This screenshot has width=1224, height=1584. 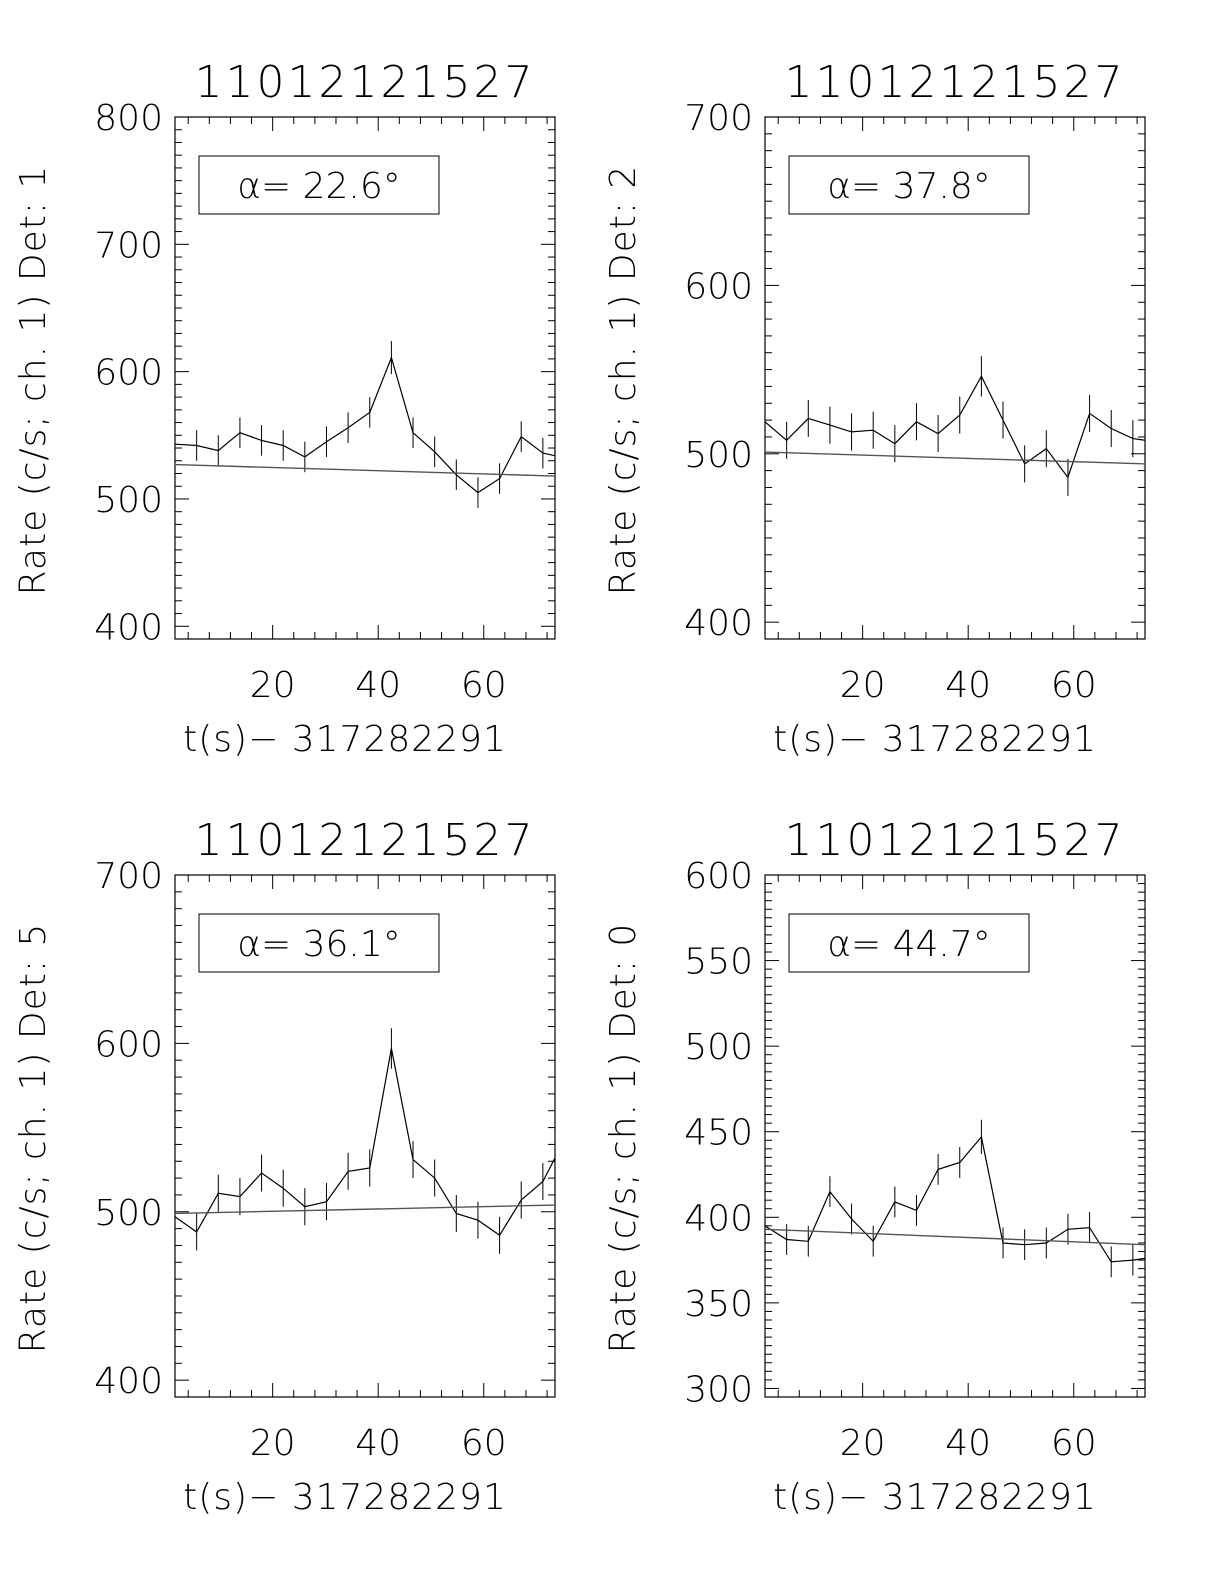 What do you see at coordinates (718, 1389) in the screenshot?
I see `y-tick-label: 300` at bounding box center [718, 1389].